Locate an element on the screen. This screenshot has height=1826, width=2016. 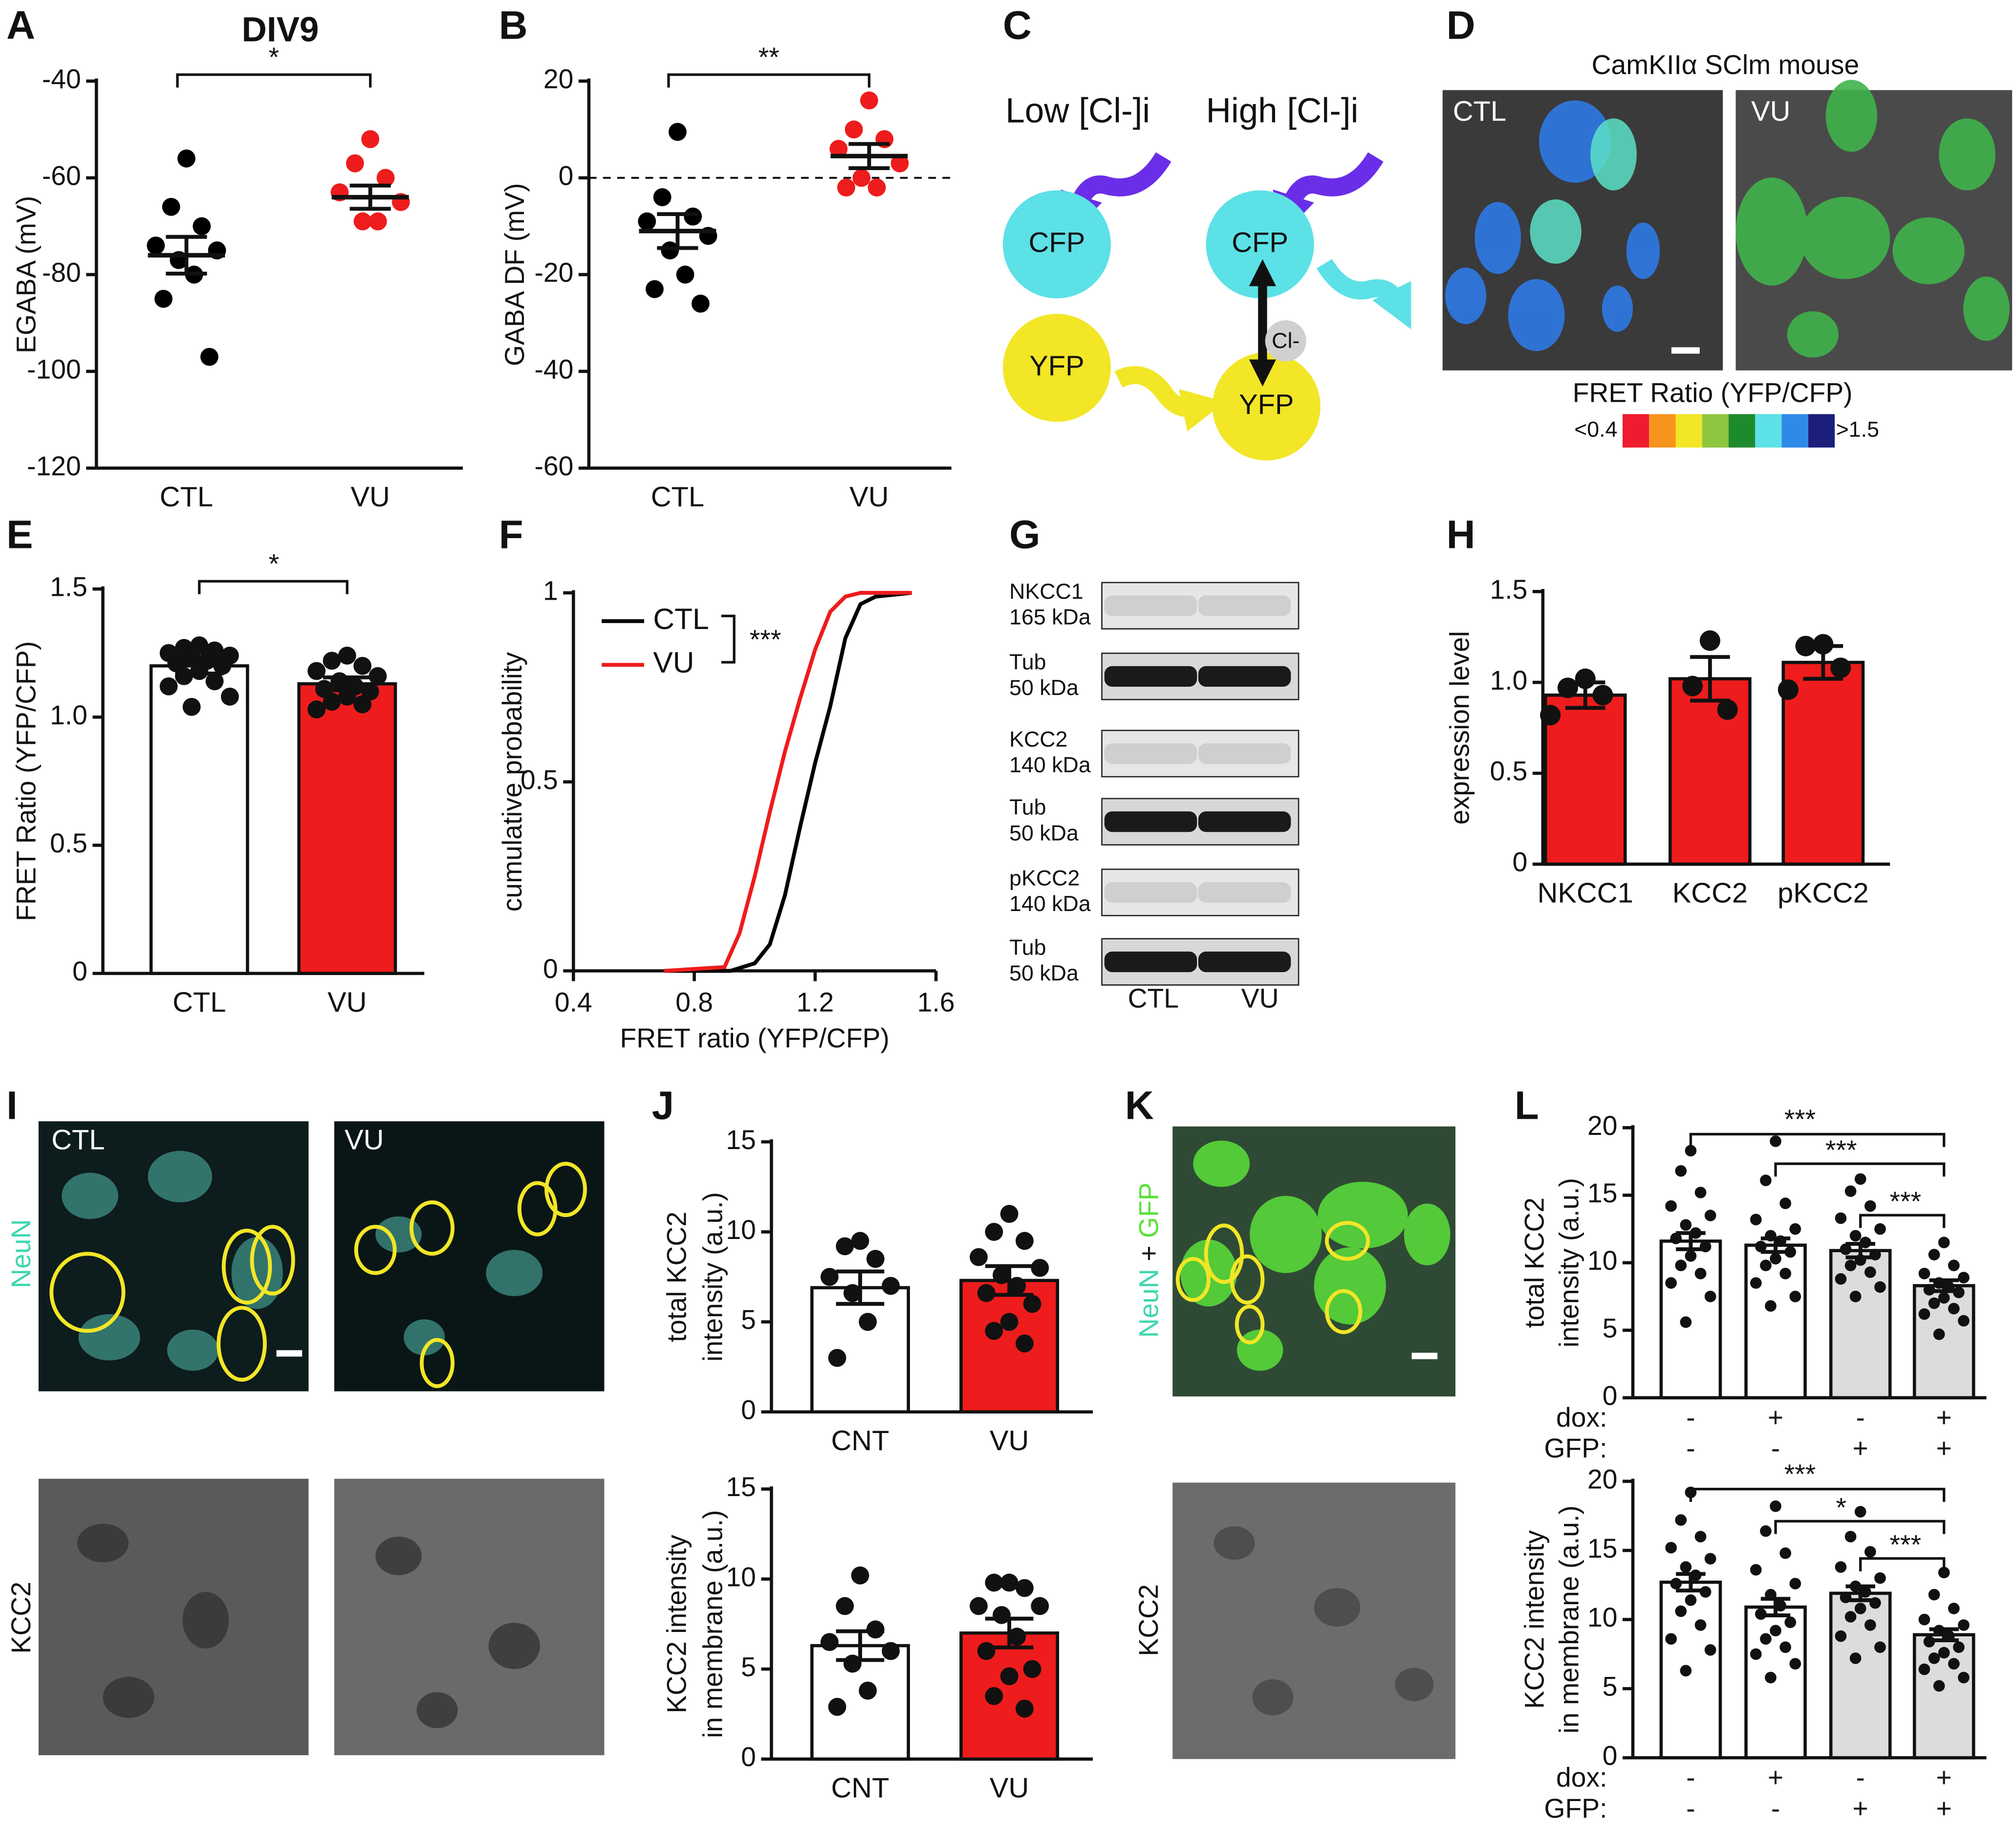
blot-label: pKCC2 is located at coordinates (1045, 878).